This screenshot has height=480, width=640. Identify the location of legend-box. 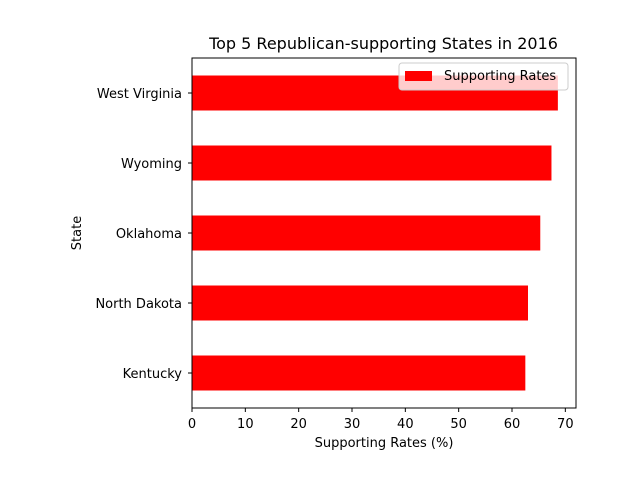
(483, 76).